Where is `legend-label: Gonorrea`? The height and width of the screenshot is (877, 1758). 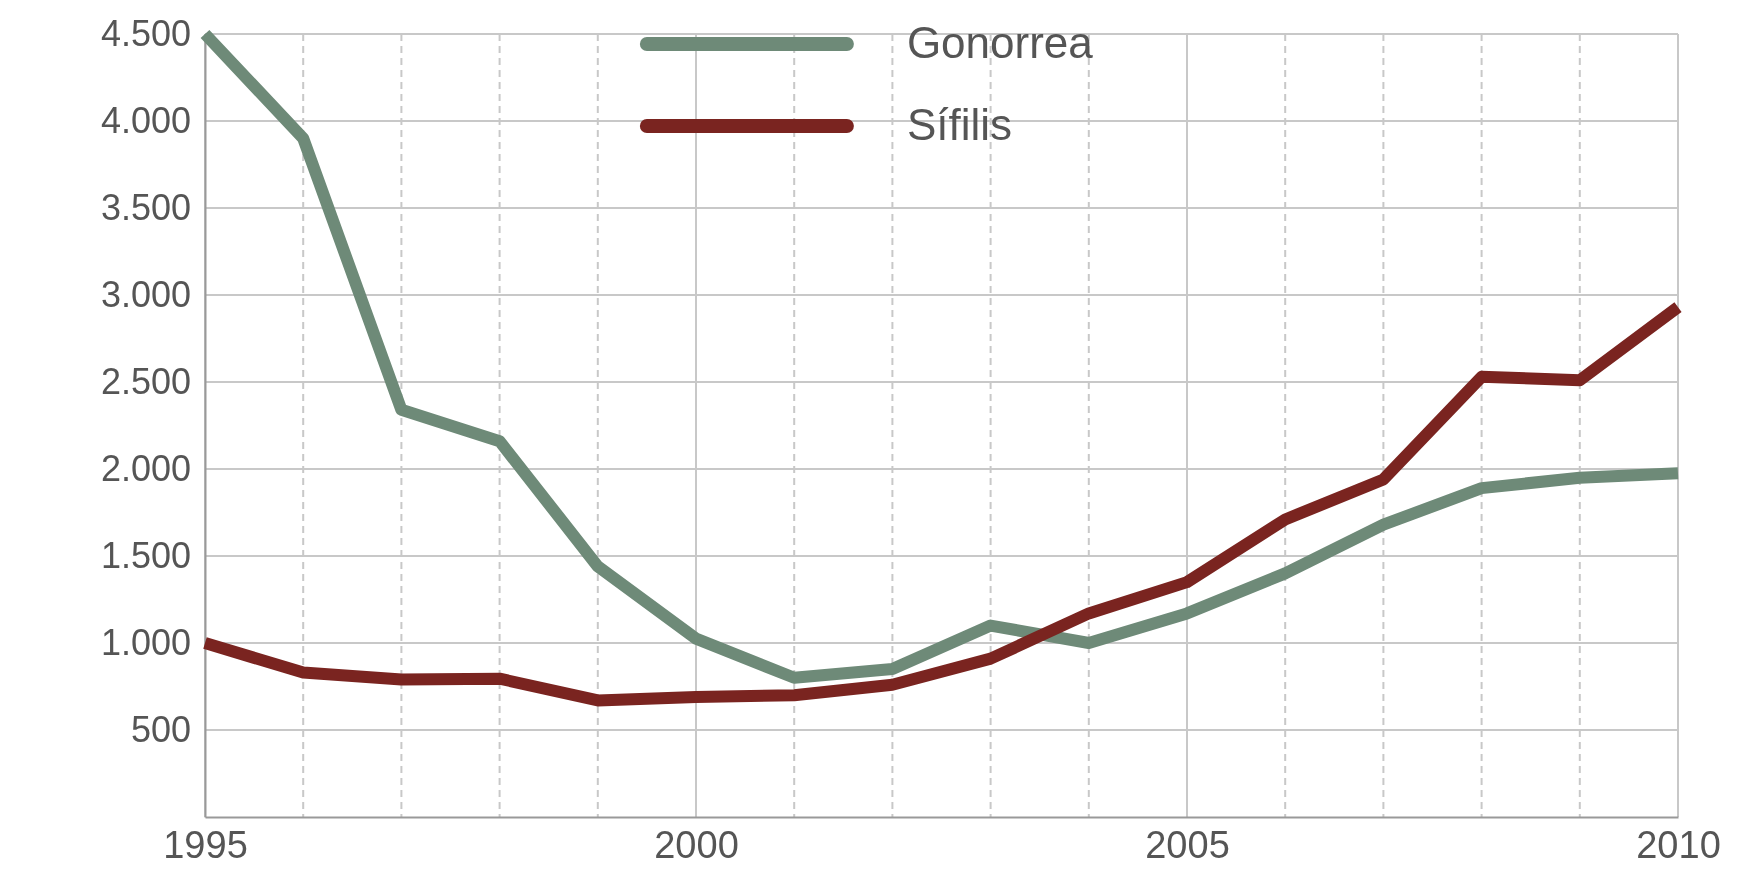 legend-label: Gonorrea is located at coordinates (1000, 42).